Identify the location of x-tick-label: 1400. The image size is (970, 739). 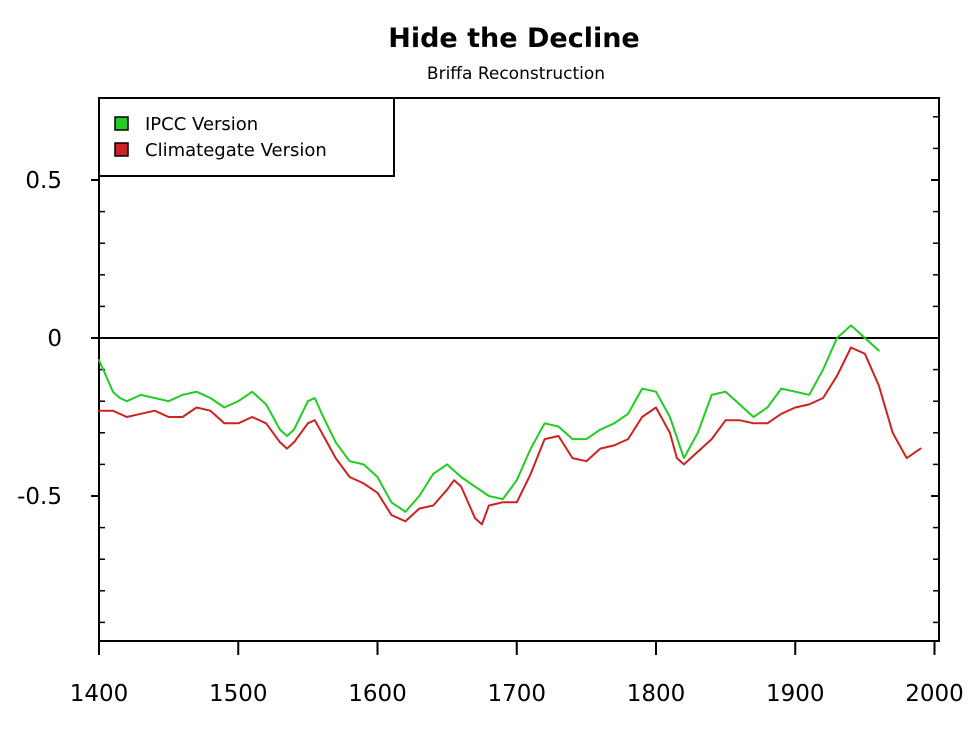
(99, 694).